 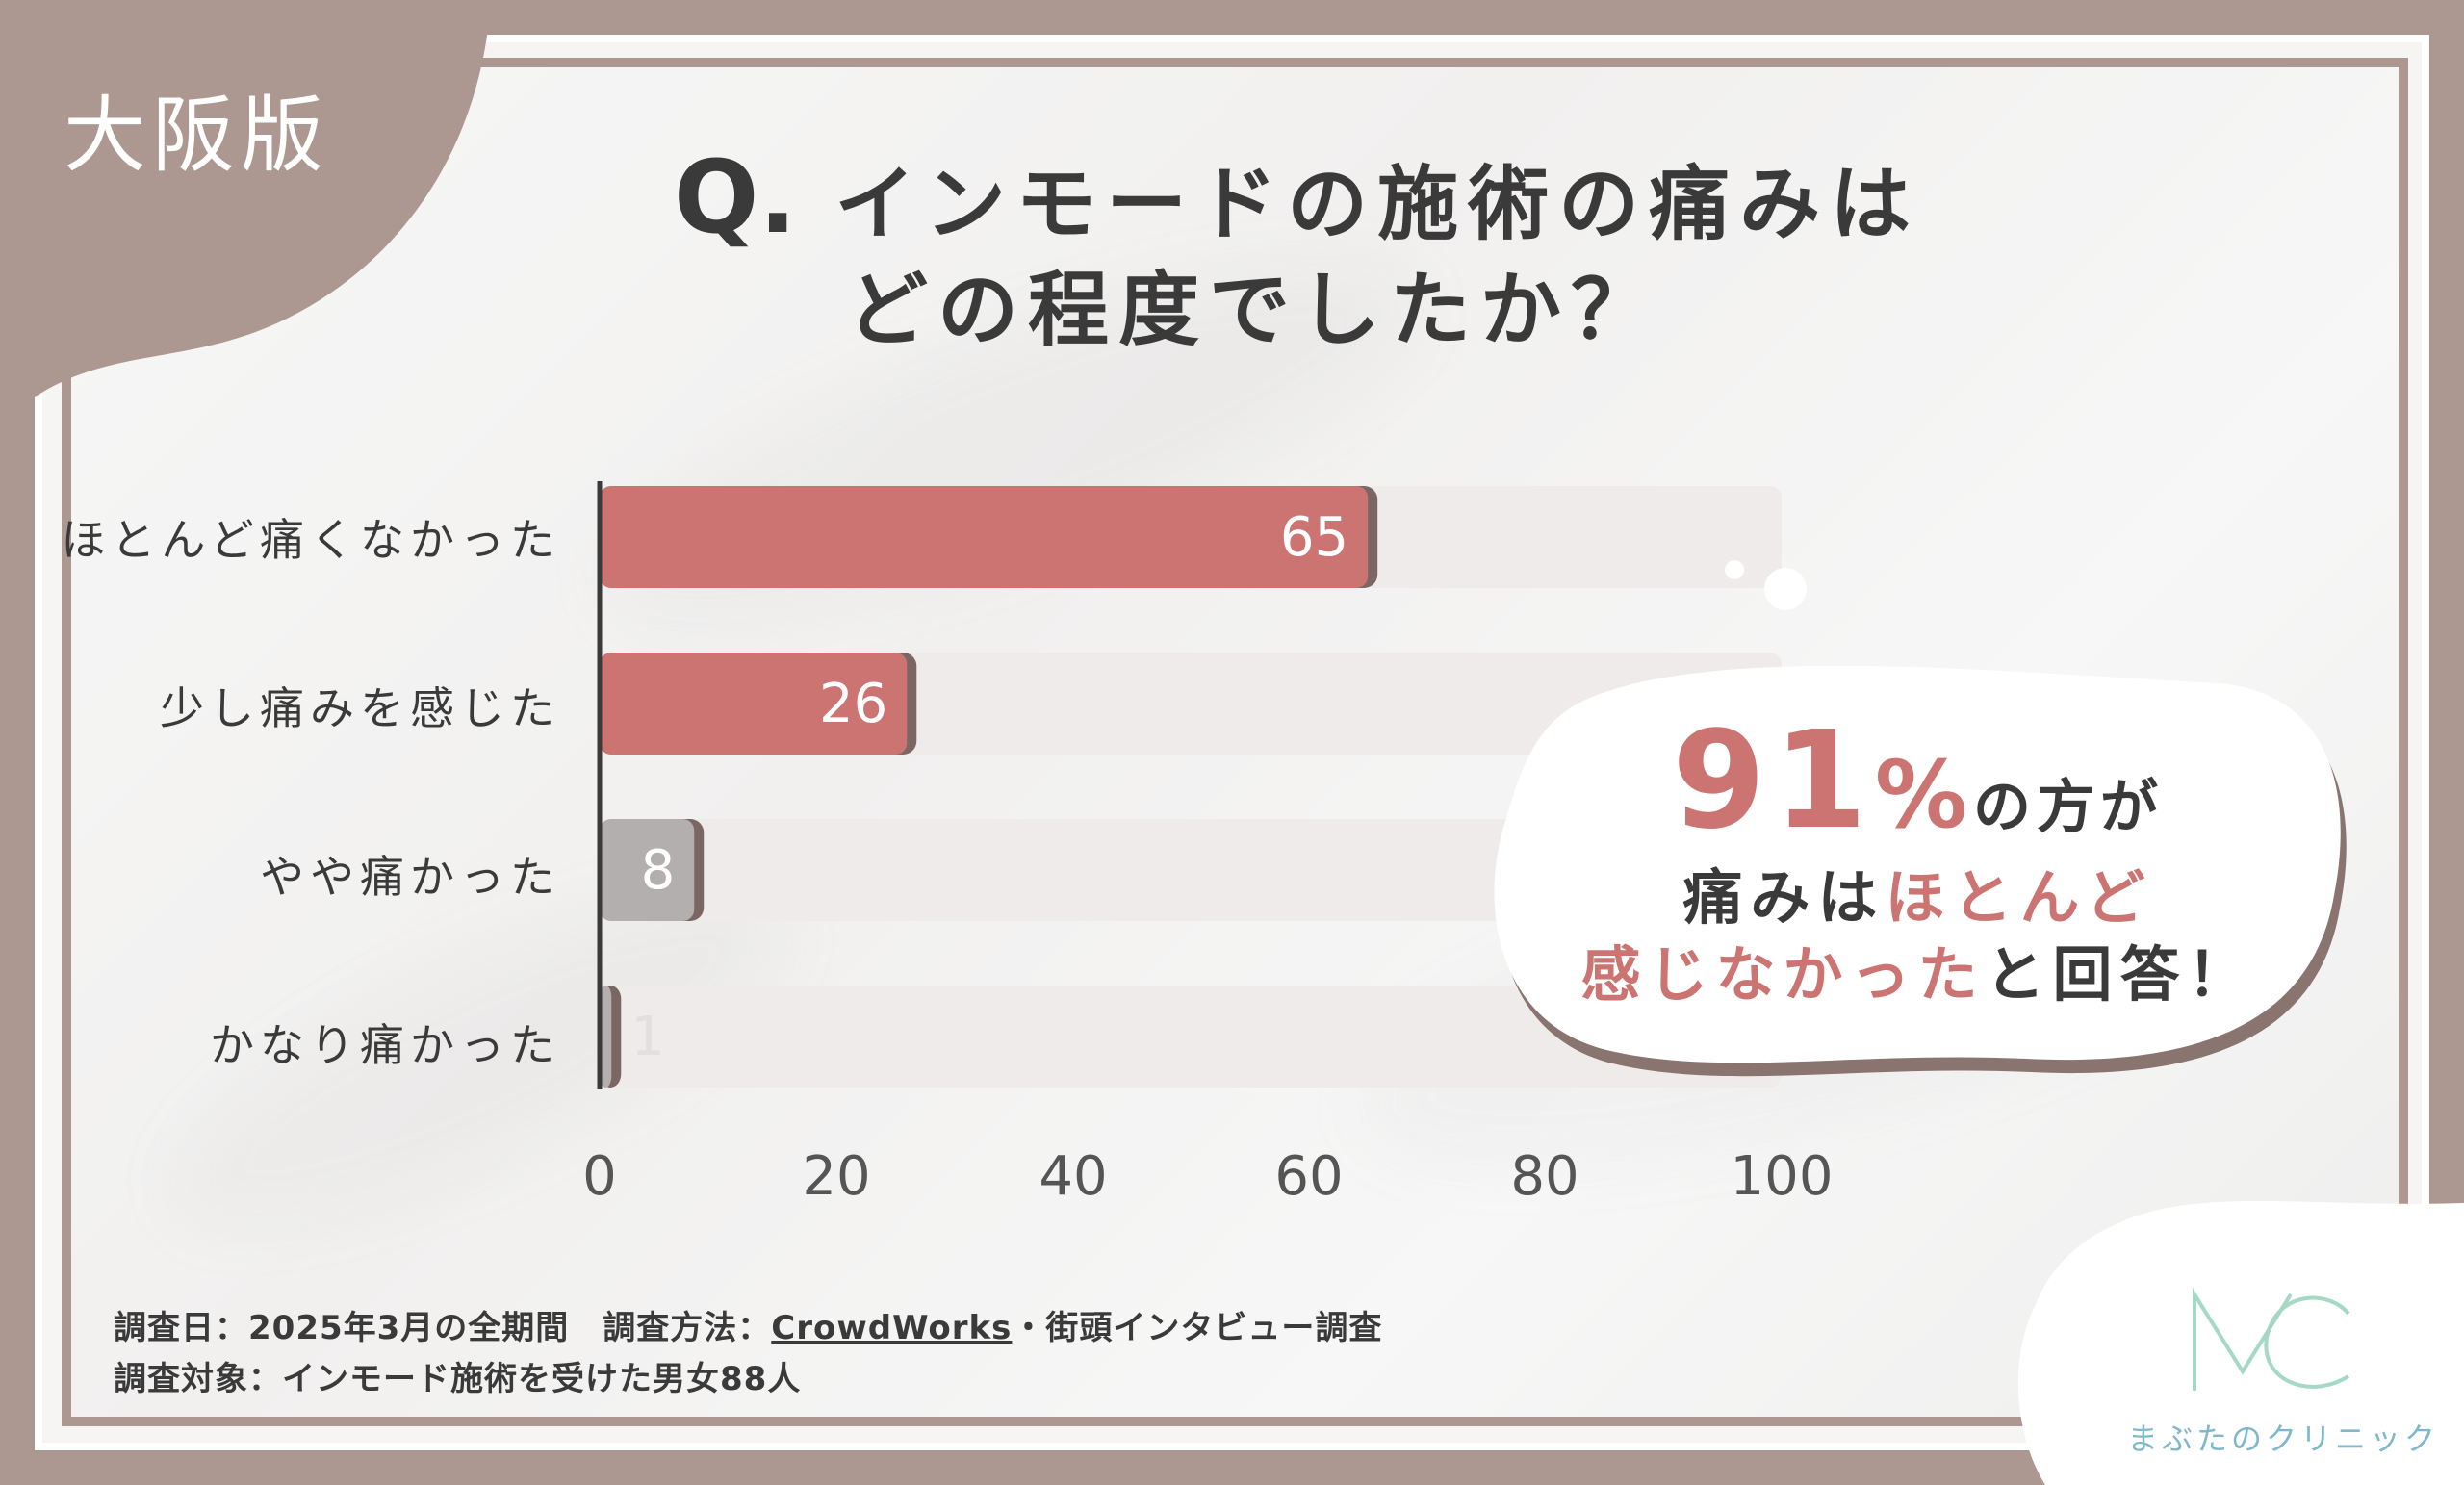 I want to click on chart-title: Q. インモードの施術の痛みは どの程度でしたか？, so click(x=1297, y=254).